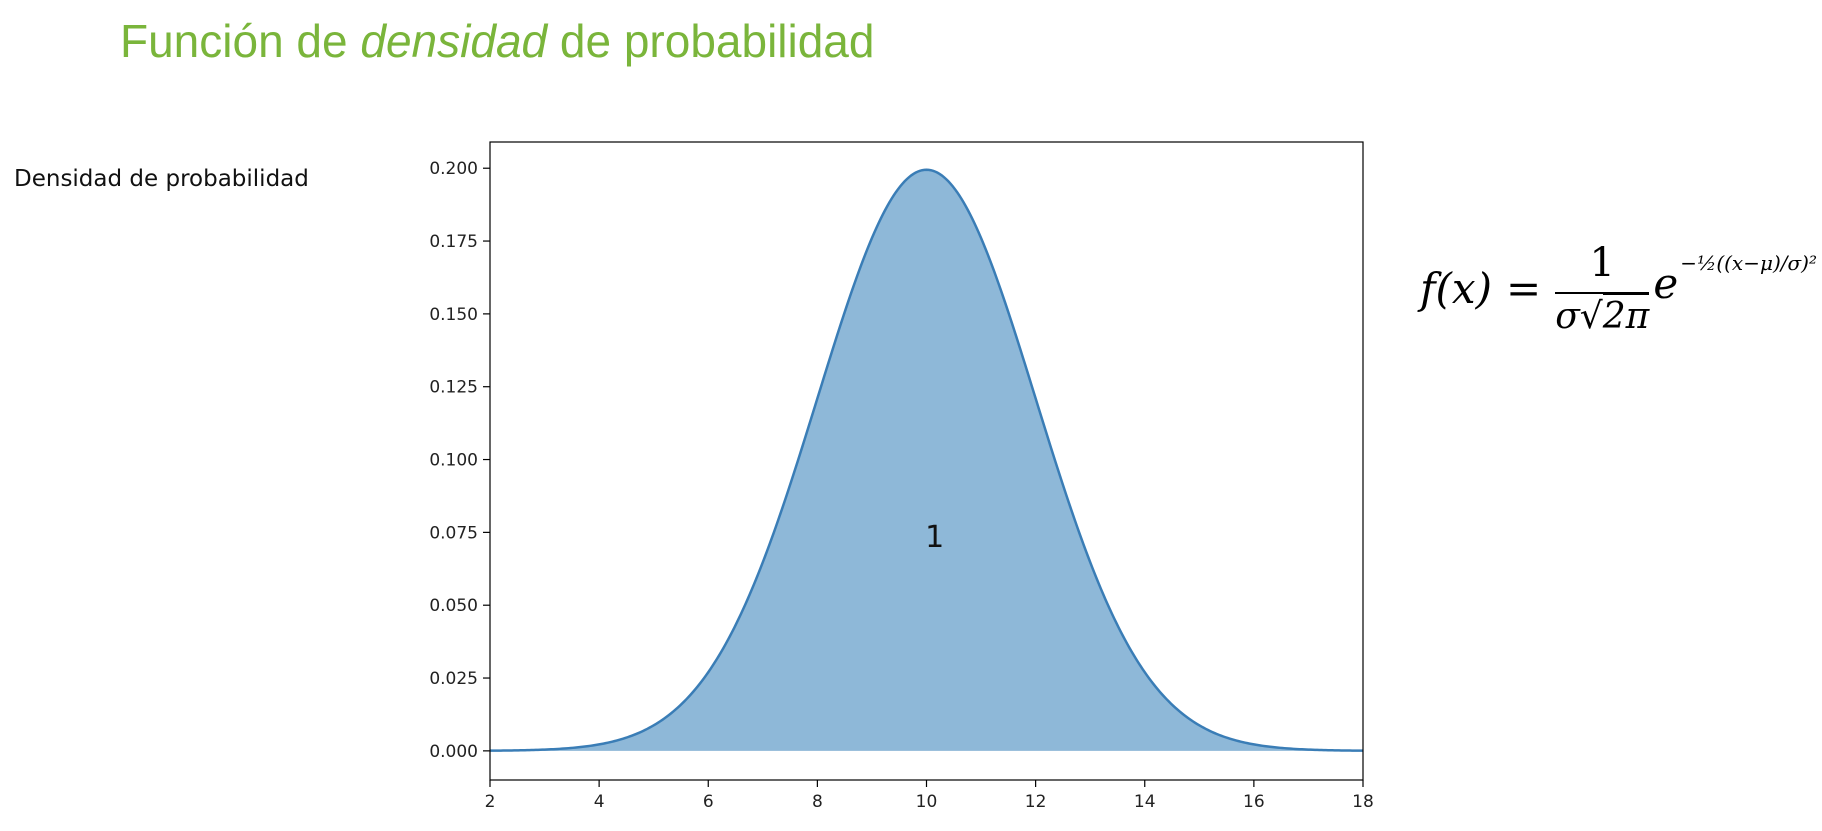 The image size is (1822, 831). Describe the element at coordinates (453, 679) in the screenshot. I see `y-tick-label: 0.025` at that location.